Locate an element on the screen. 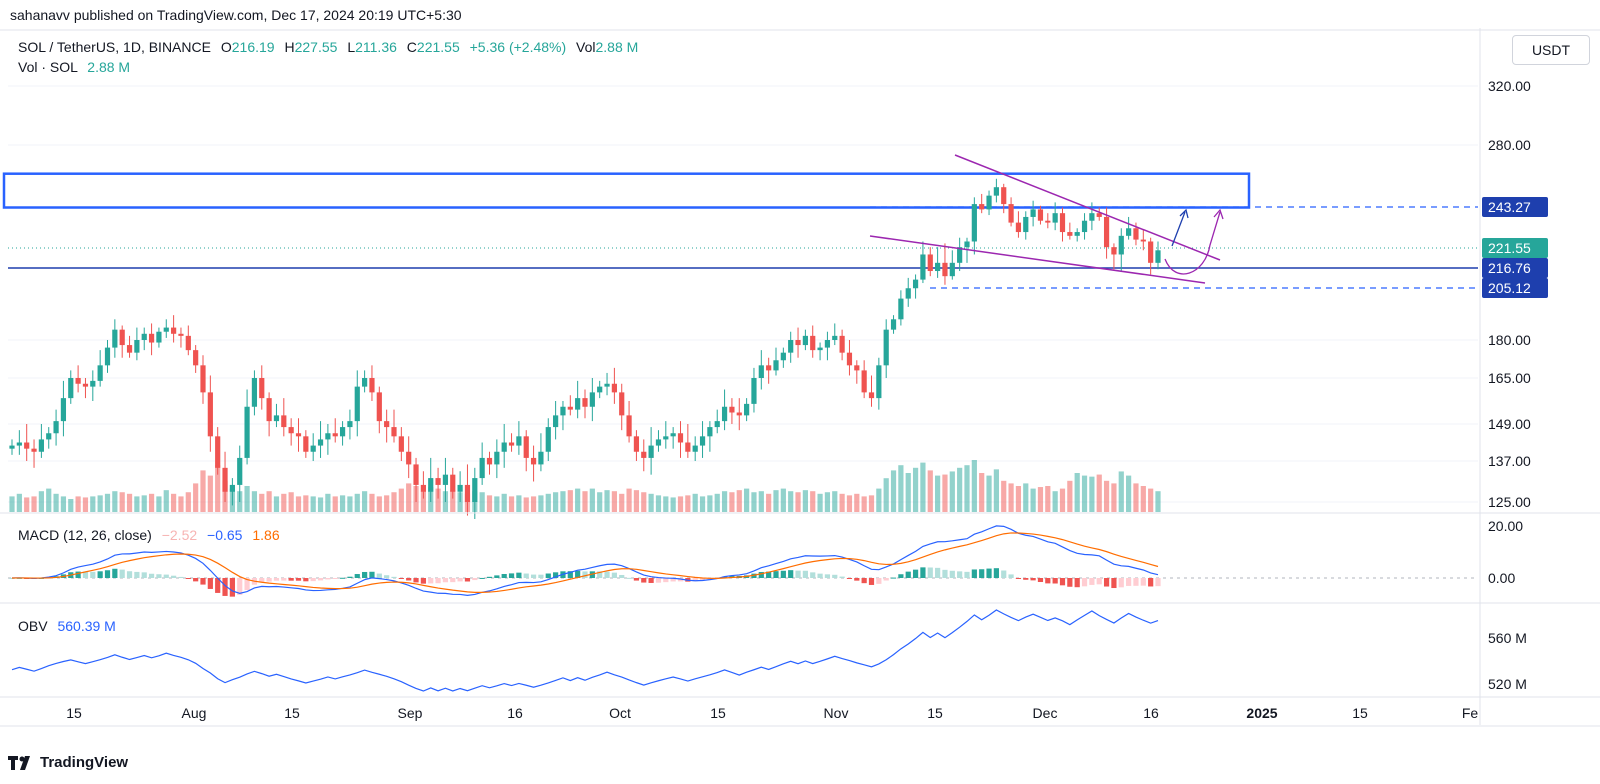 This screenshot has height=784, width=1600. tradingview-brand: TradingView is located at coordinates (84, 762).